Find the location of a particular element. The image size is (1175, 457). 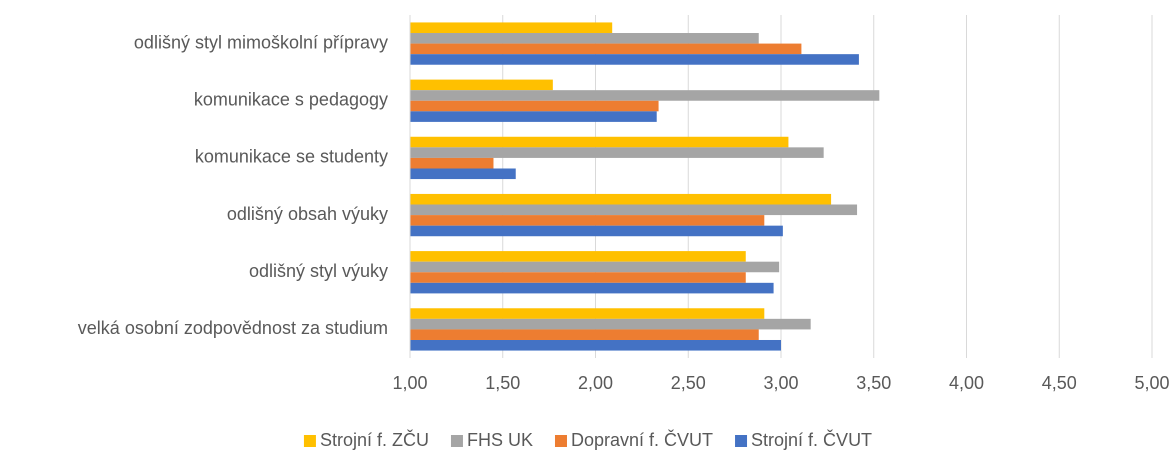

y-tick-label: odlišný obsah výuky is located at coordinates (307, 214).